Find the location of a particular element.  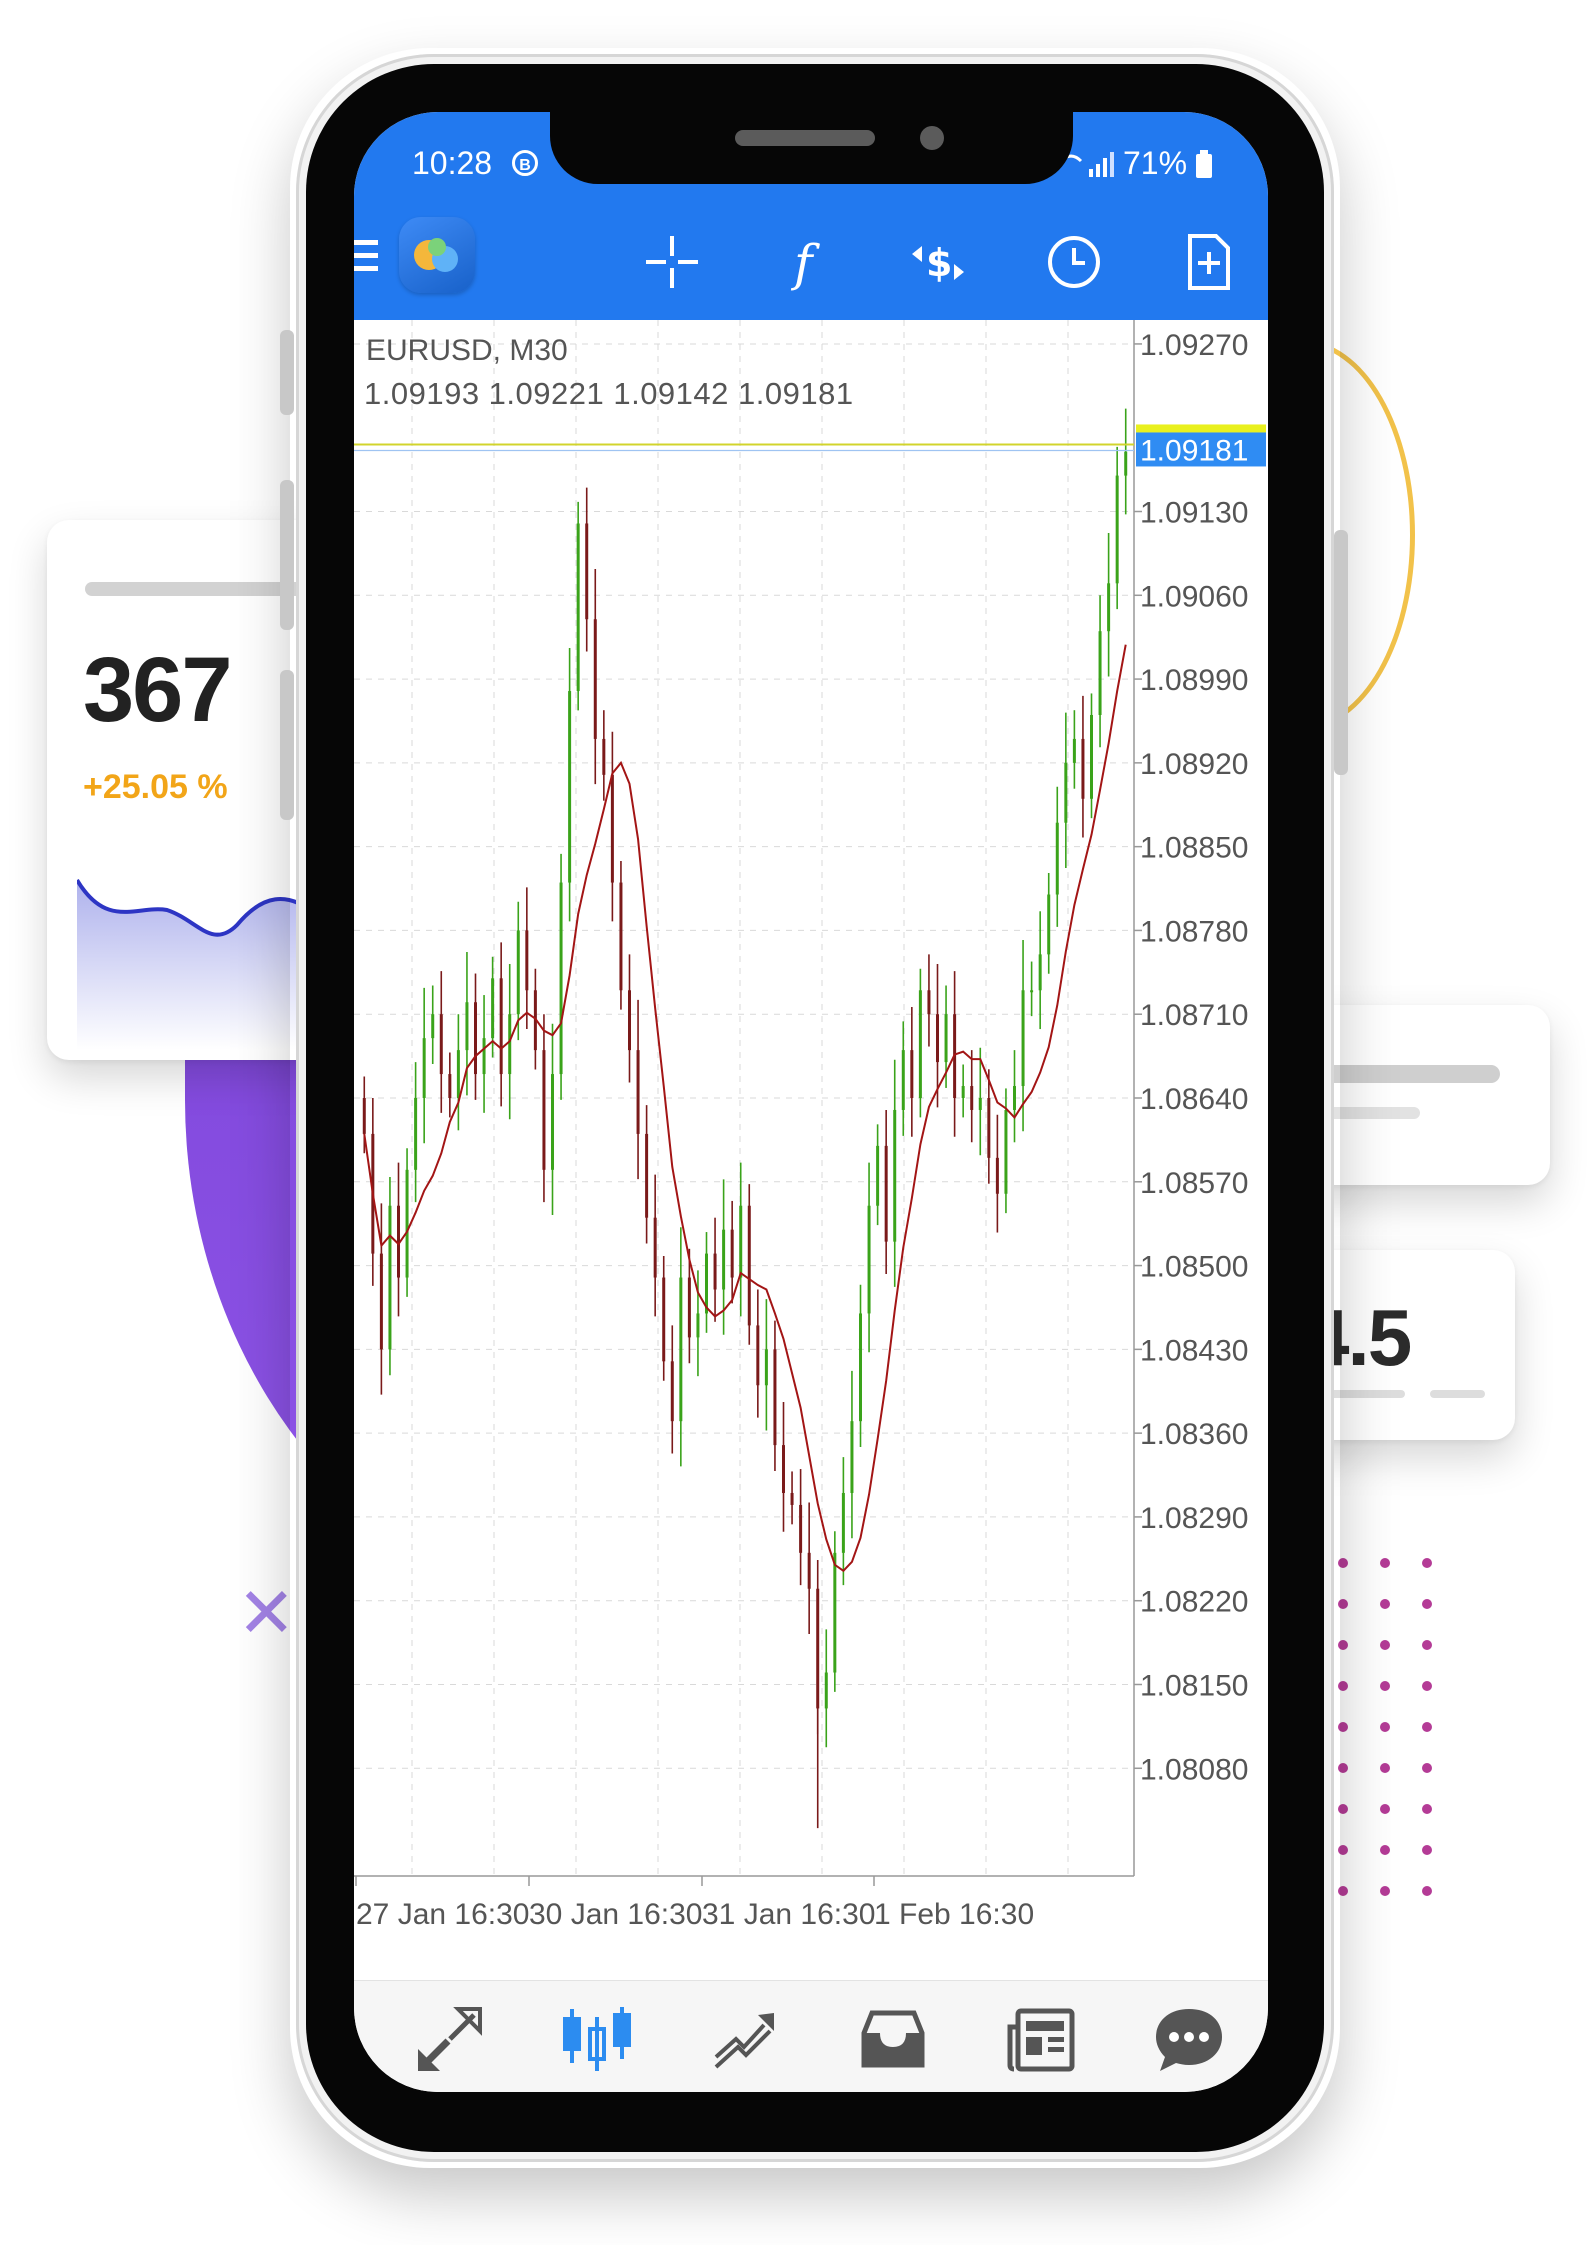

sparkline is located at coordinates (212, 964).